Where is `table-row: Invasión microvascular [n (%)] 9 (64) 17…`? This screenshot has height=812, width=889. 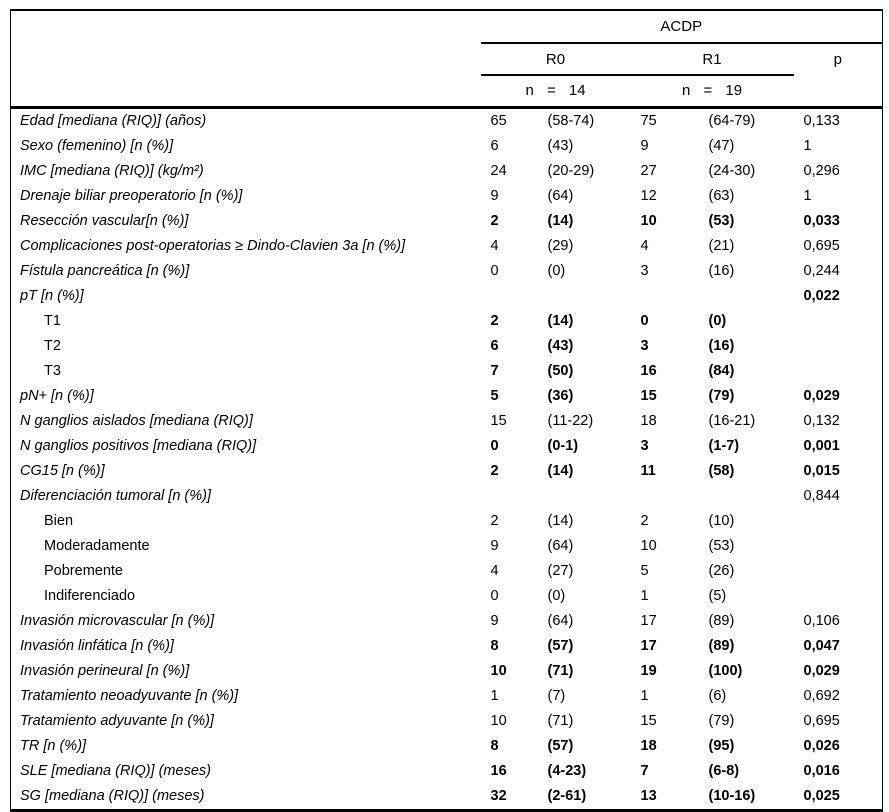
table-row: Invasión microvascular [n (%)] 9 (64) 17… is located at coordinates (447, 621).